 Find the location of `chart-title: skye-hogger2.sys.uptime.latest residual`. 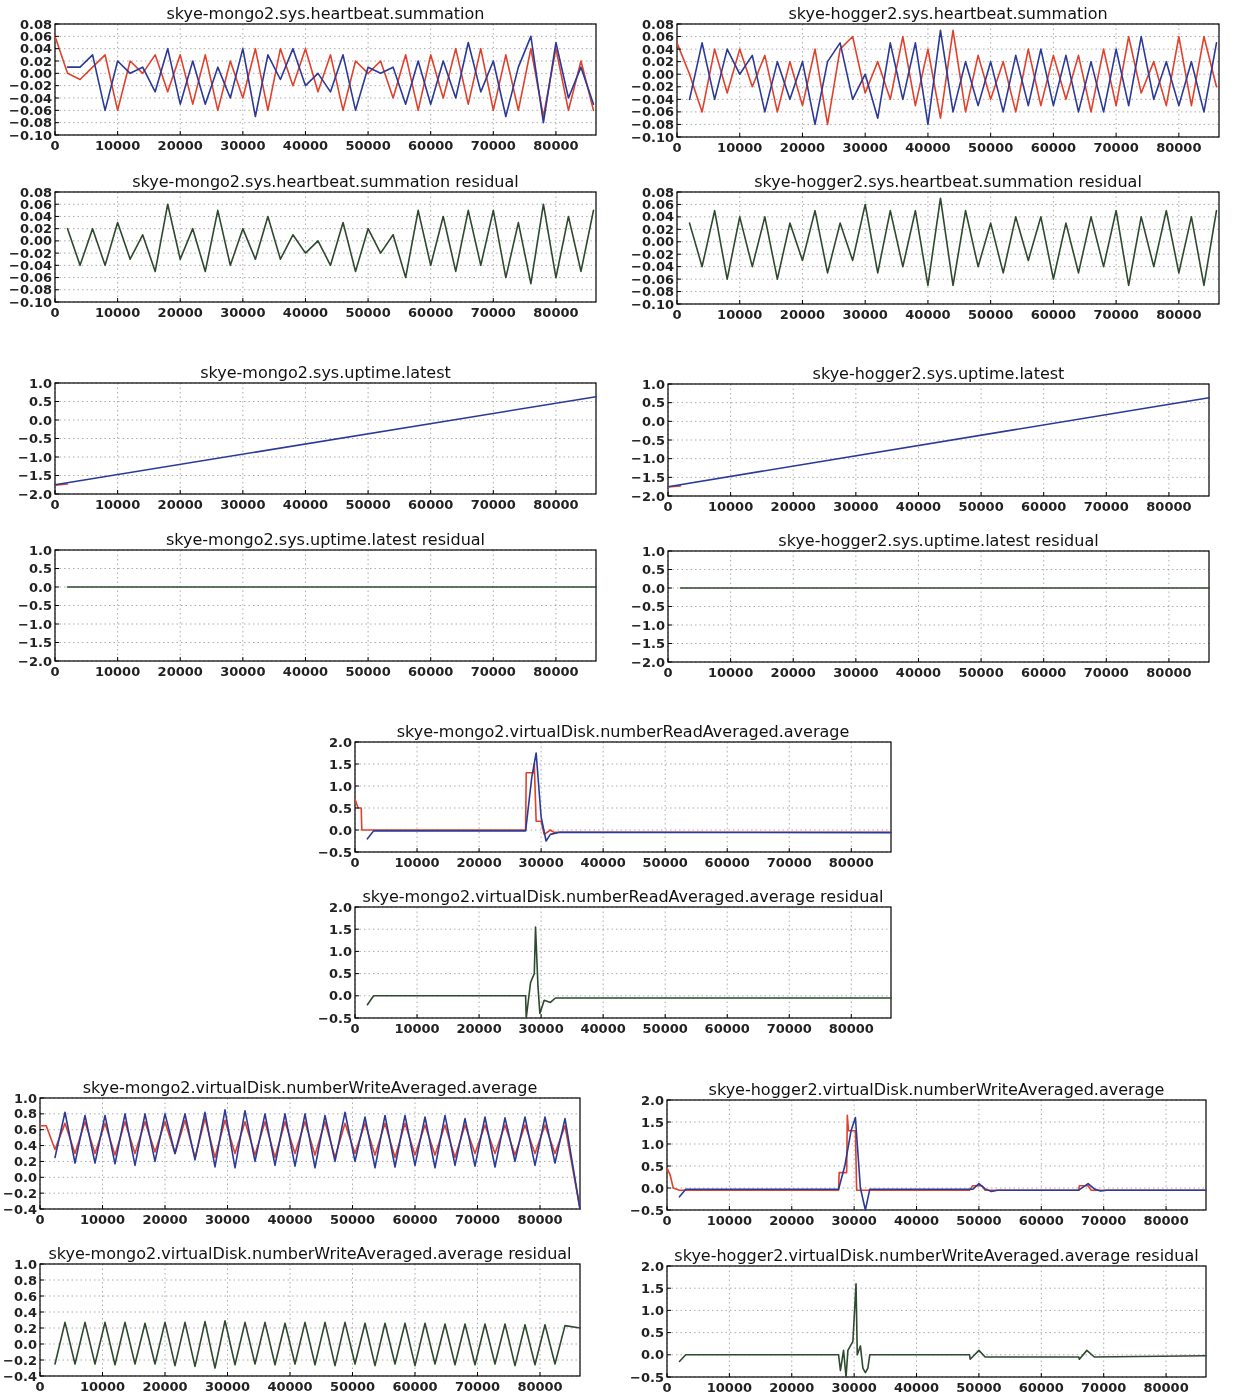

chart-title: skye-hogger2.sys.uptime.latest residual is located at coordinates (938, 540).